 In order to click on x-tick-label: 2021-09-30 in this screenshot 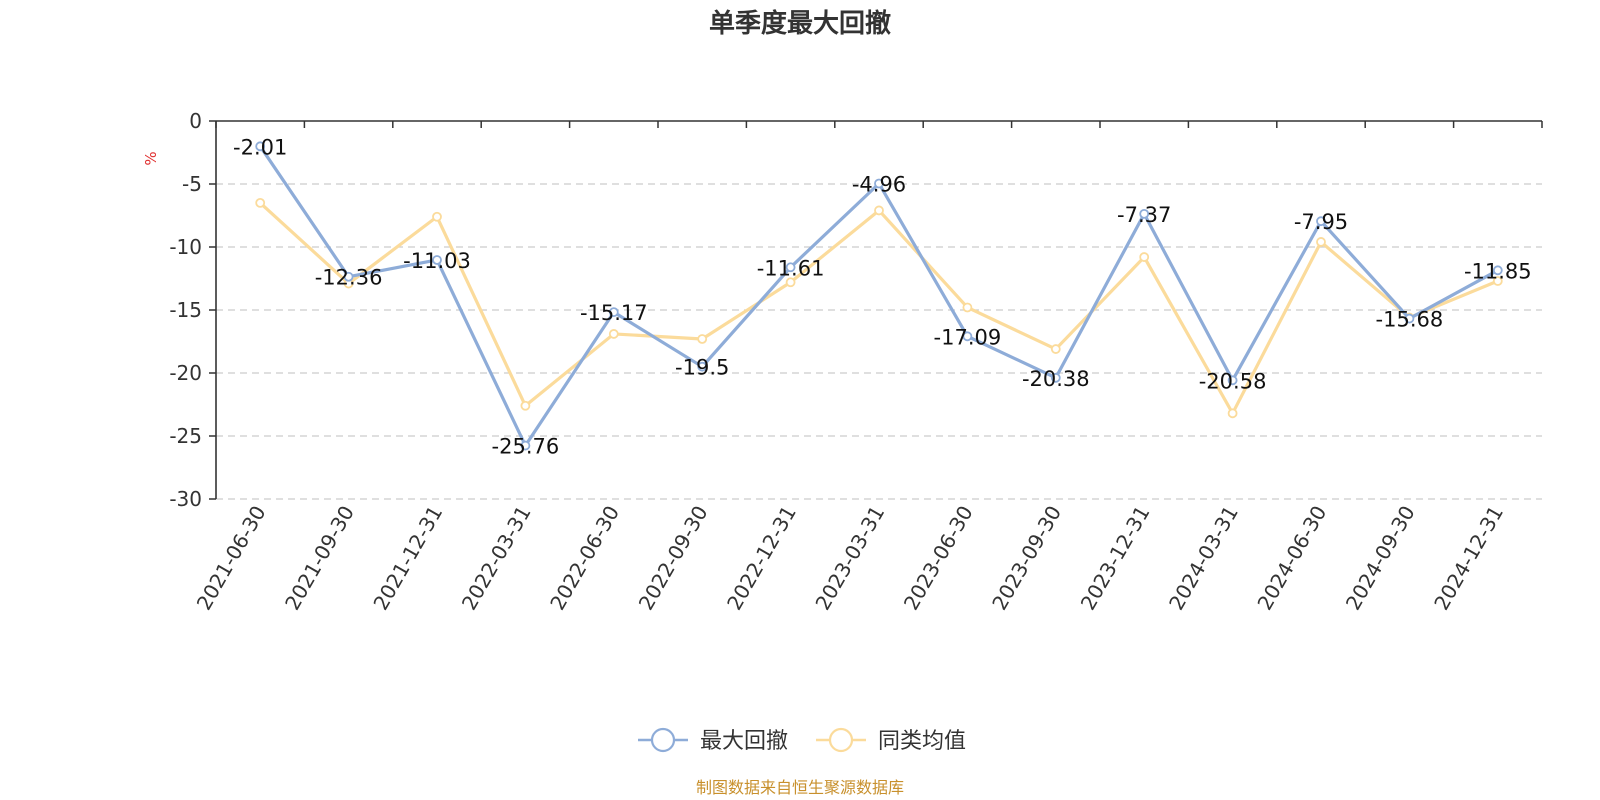, I will do `click(319, 558)`.